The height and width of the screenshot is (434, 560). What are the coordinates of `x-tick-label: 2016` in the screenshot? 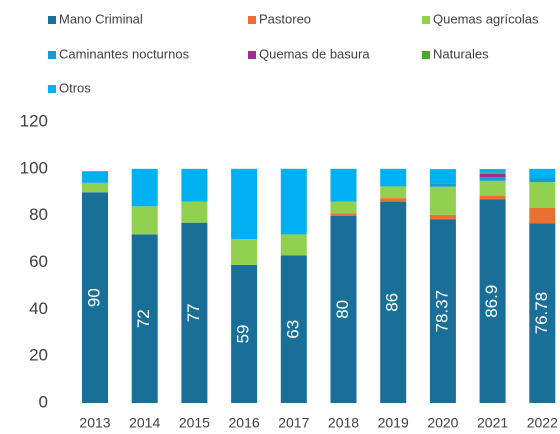 It's located at (244, 423).